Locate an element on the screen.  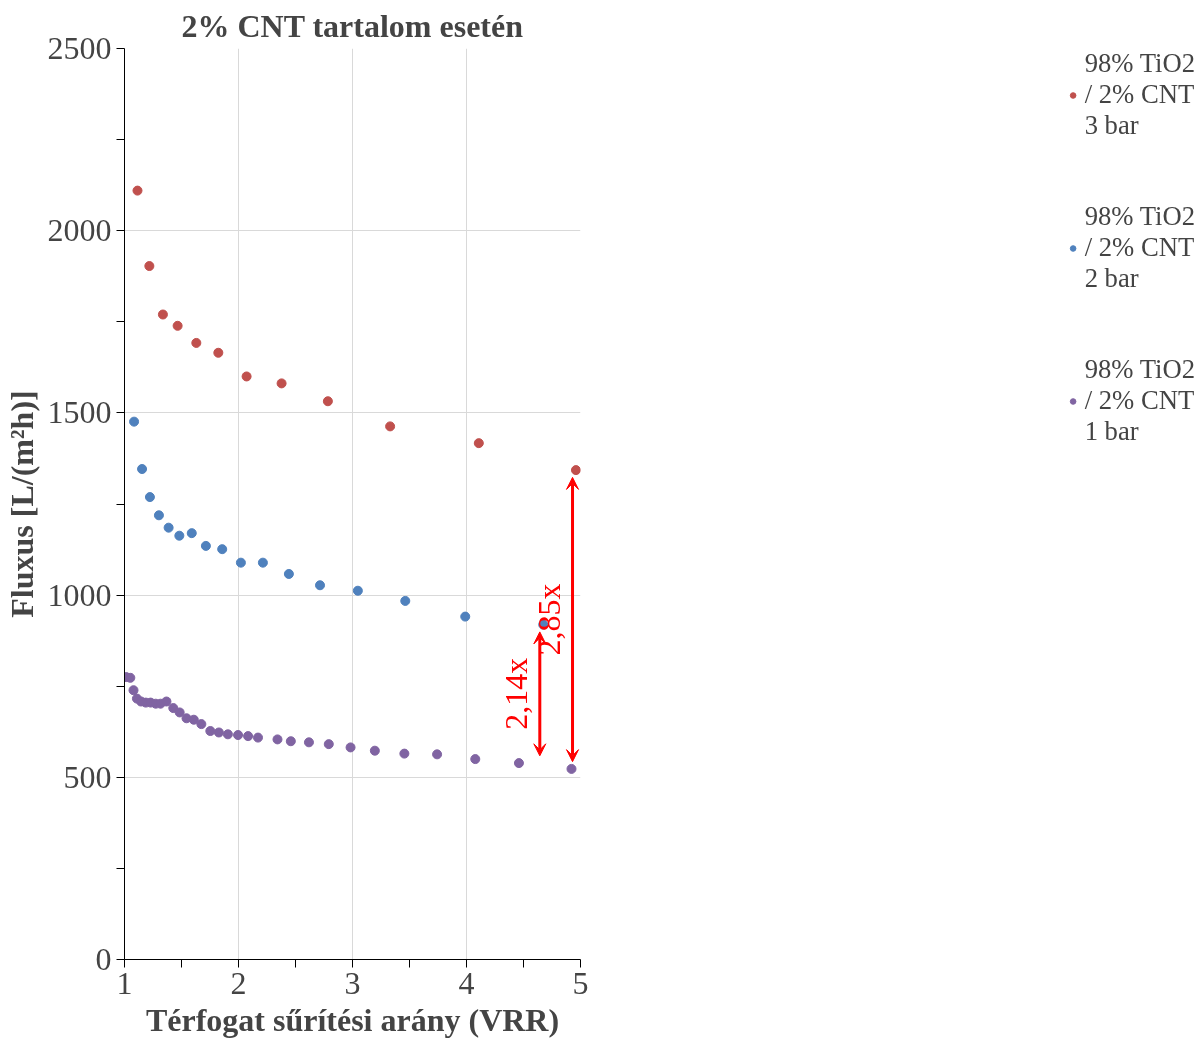
y-tick-label: 1500 is located at coordinates (79, 412).